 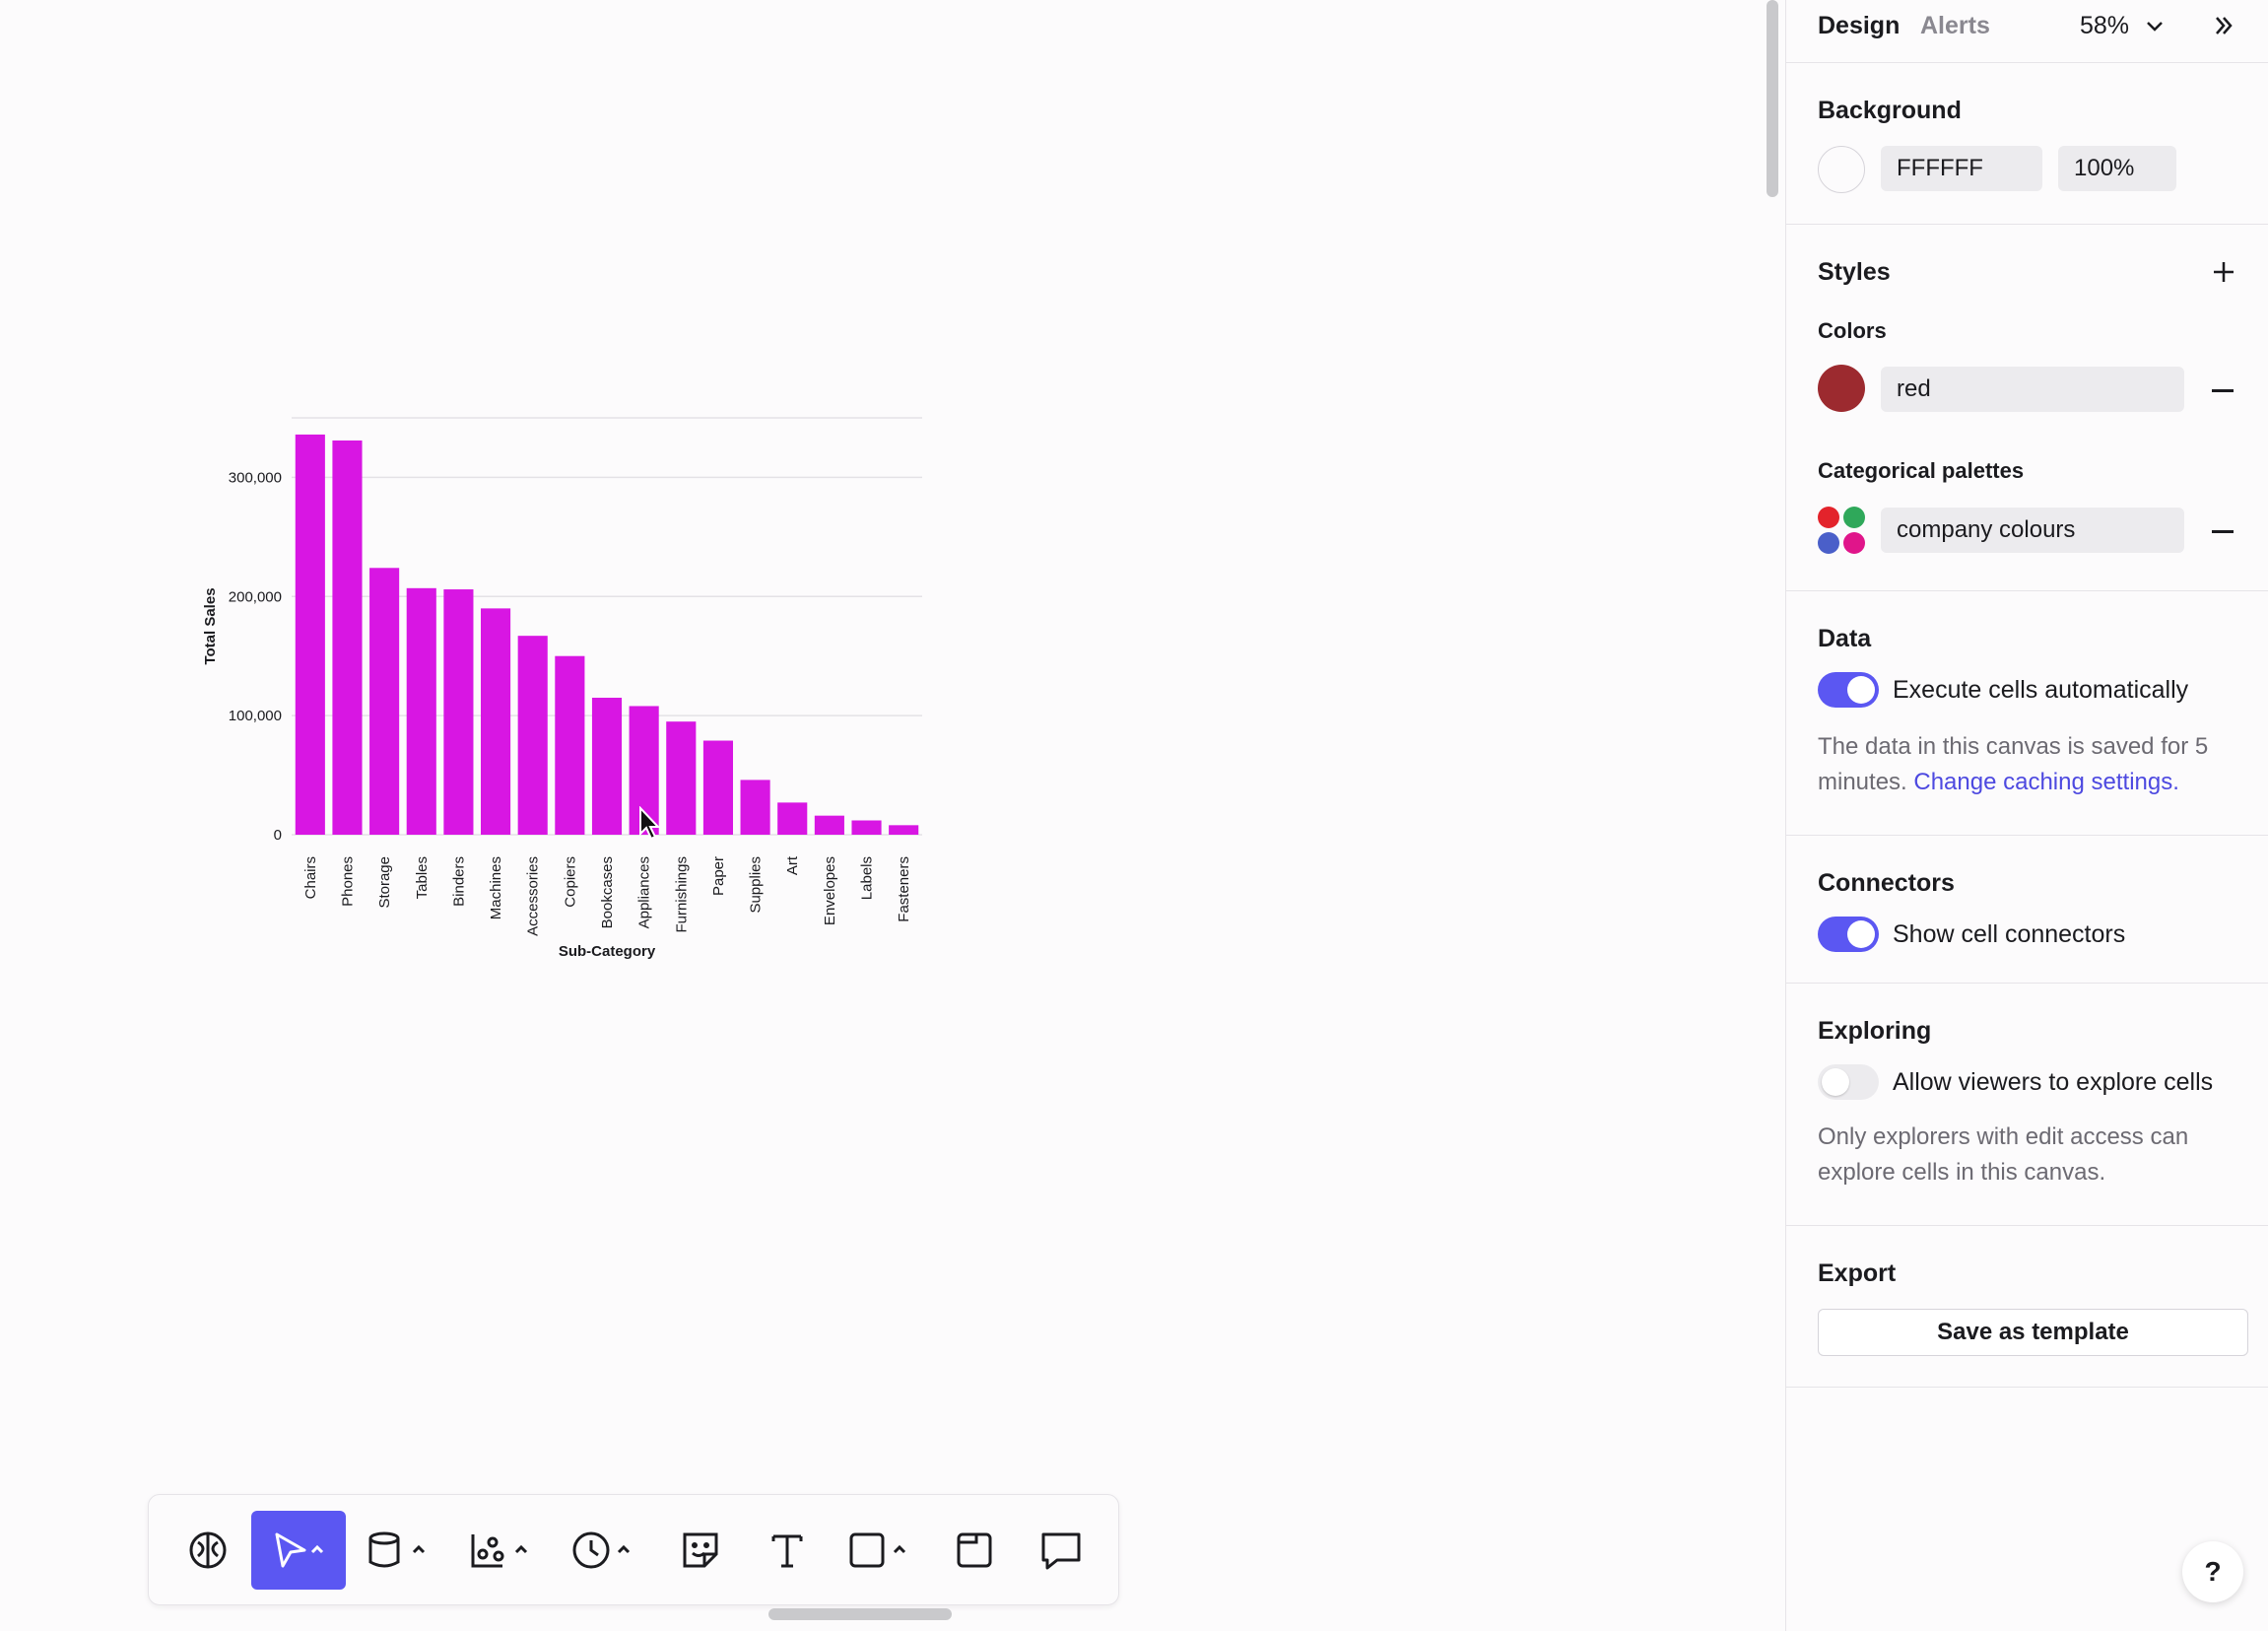 What do you see at coordinates (570, 745) in the screenshot?
I see `bar-copiers` at bounding box center [570, 745].